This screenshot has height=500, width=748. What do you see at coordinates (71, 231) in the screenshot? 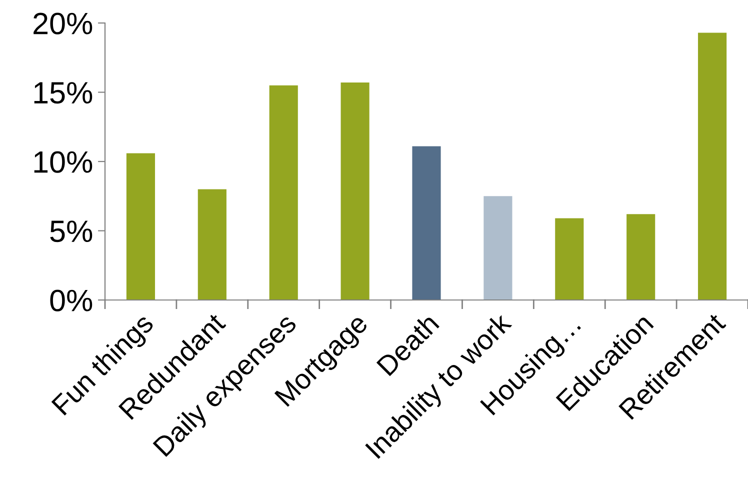
I see `y-tick-label: 5%` at bounding box center [71, 231].